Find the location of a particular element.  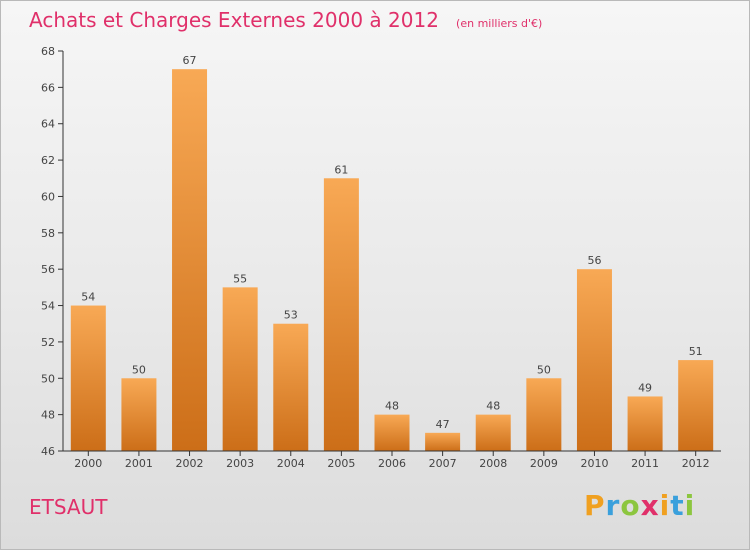

logo-letter: P is located at coordinates (595, 505).